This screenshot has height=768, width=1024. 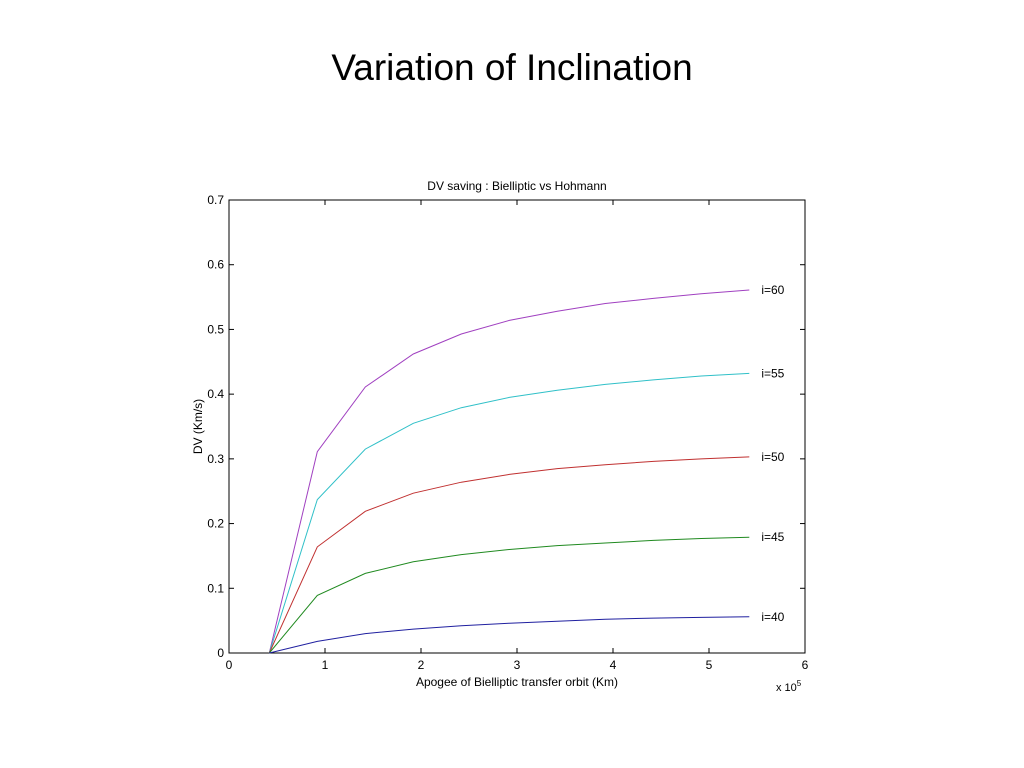 What do you see at coordinates (215, 524) in the screenshot?
I see `y-tick-label: 0.2` at bounding box center [215, 524].